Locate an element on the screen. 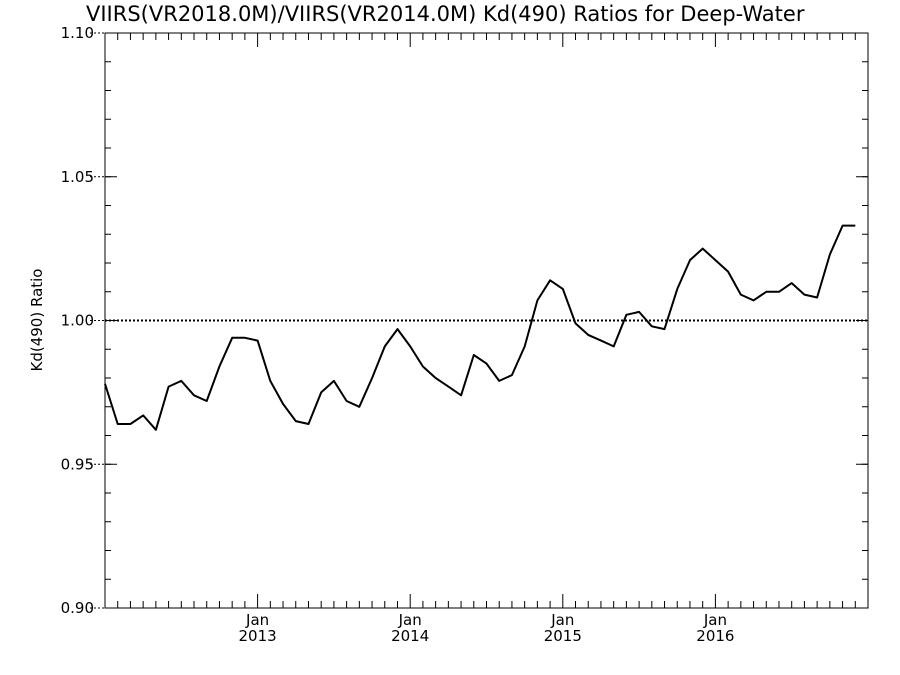 The image size is (900, 675). y-axis-label: Kd(490) Ratio is located at coordinates (37, 320).